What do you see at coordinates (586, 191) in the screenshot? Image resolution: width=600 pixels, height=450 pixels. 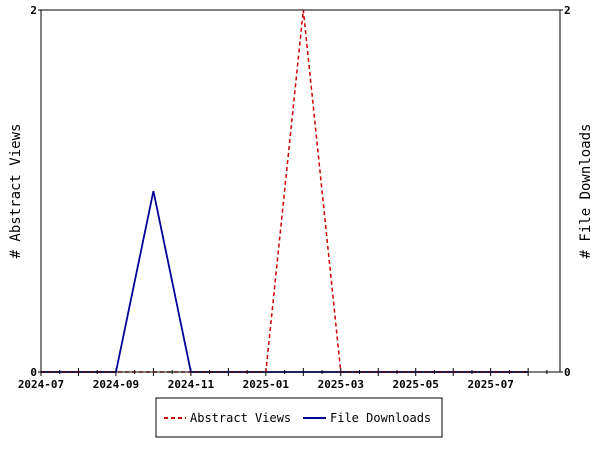 I see `y-axis-title-right: # File Downloads` at bounding box center [586, 191].